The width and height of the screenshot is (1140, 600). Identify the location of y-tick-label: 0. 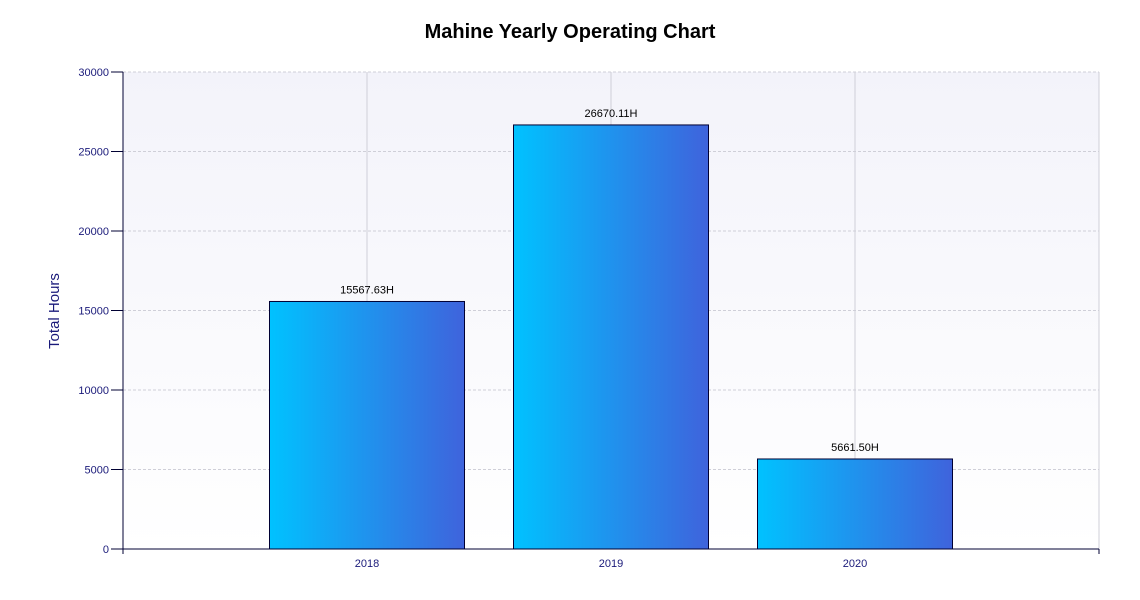
(106, 550).